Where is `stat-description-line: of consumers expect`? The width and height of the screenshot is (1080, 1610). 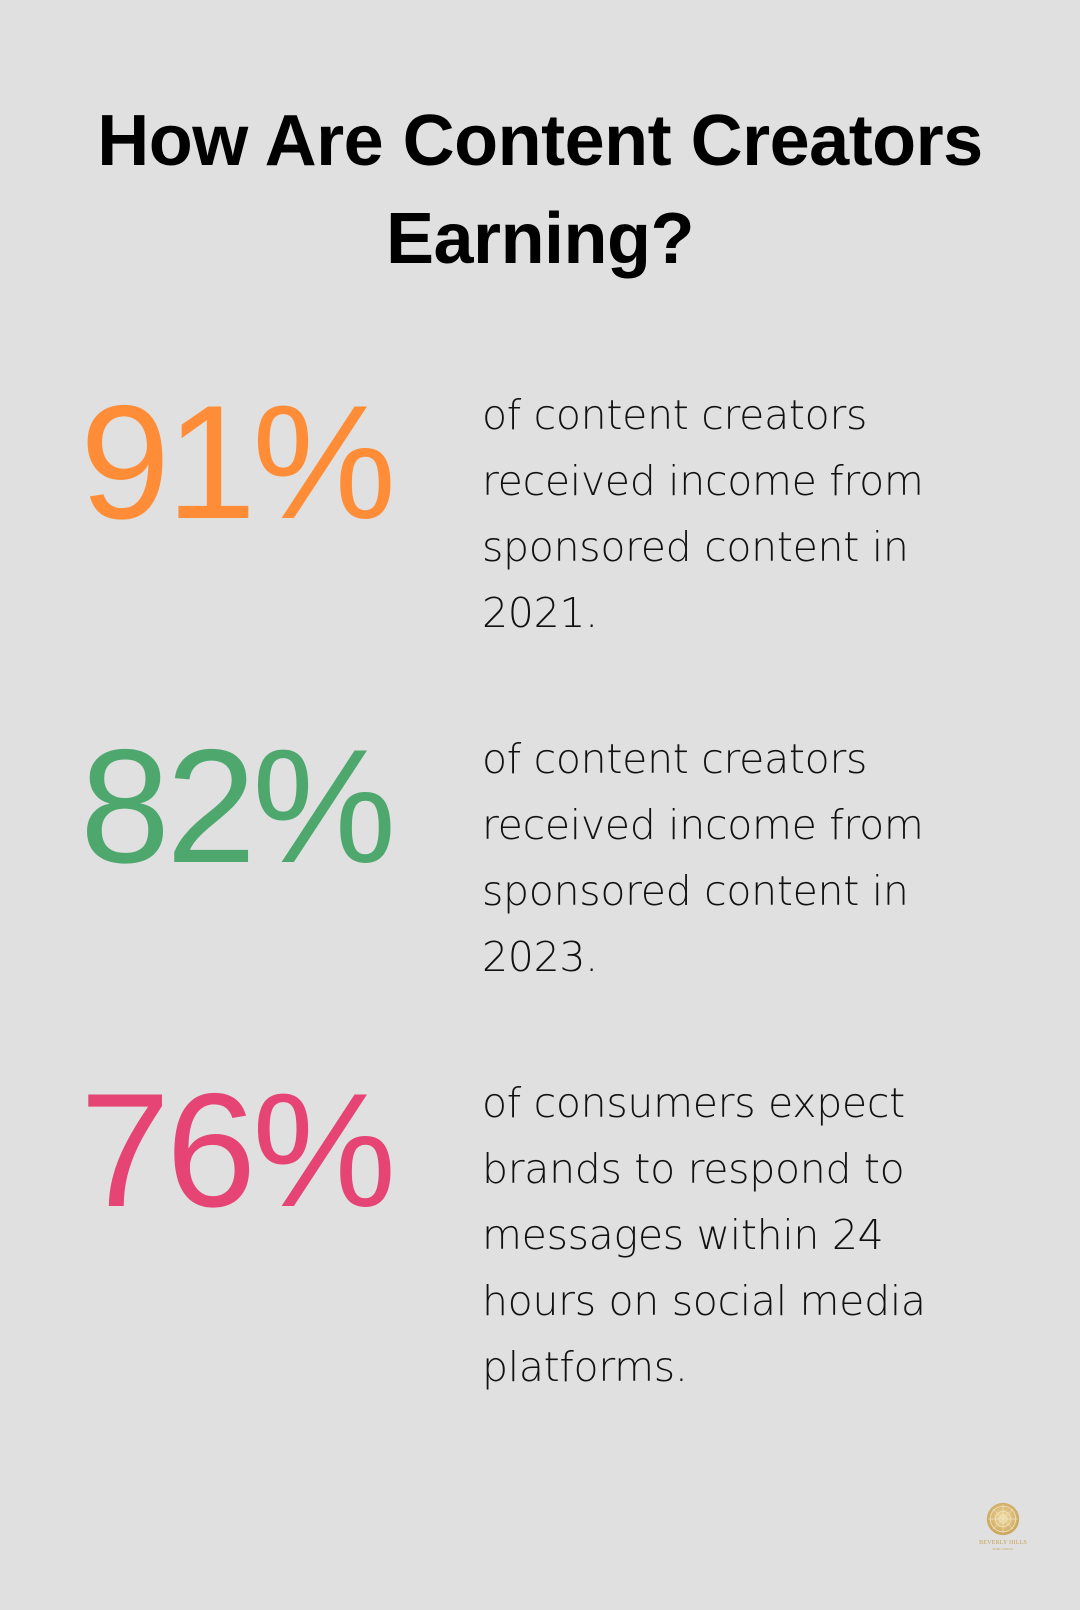 stat-description-line: of consumers expect is located at coordinates (693, 1103).